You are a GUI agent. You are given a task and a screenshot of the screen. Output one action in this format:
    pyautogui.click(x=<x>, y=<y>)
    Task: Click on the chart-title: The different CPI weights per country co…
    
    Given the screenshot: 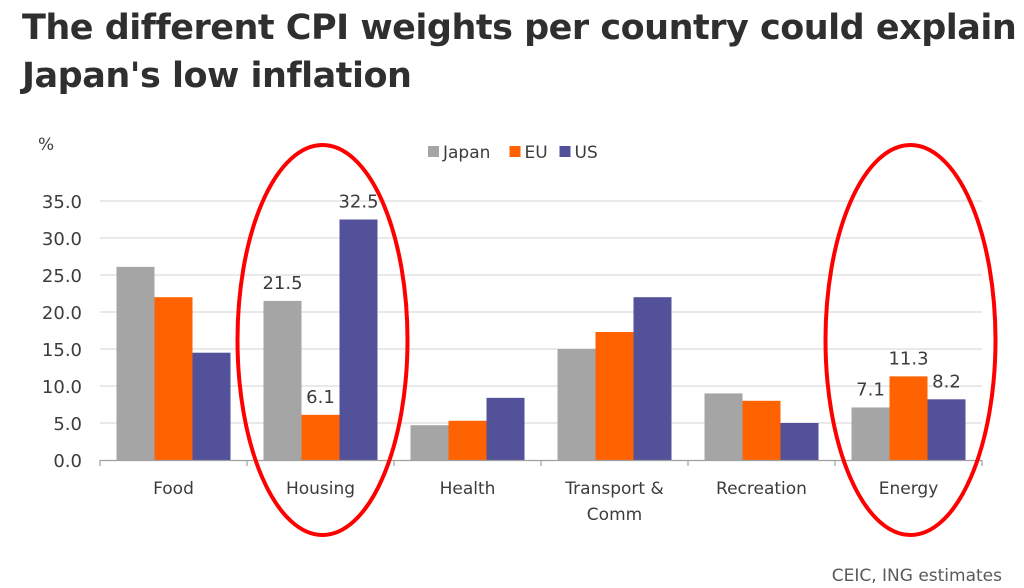 What is the action you would take?
    pyautogui.click(x=519, y=52)
    